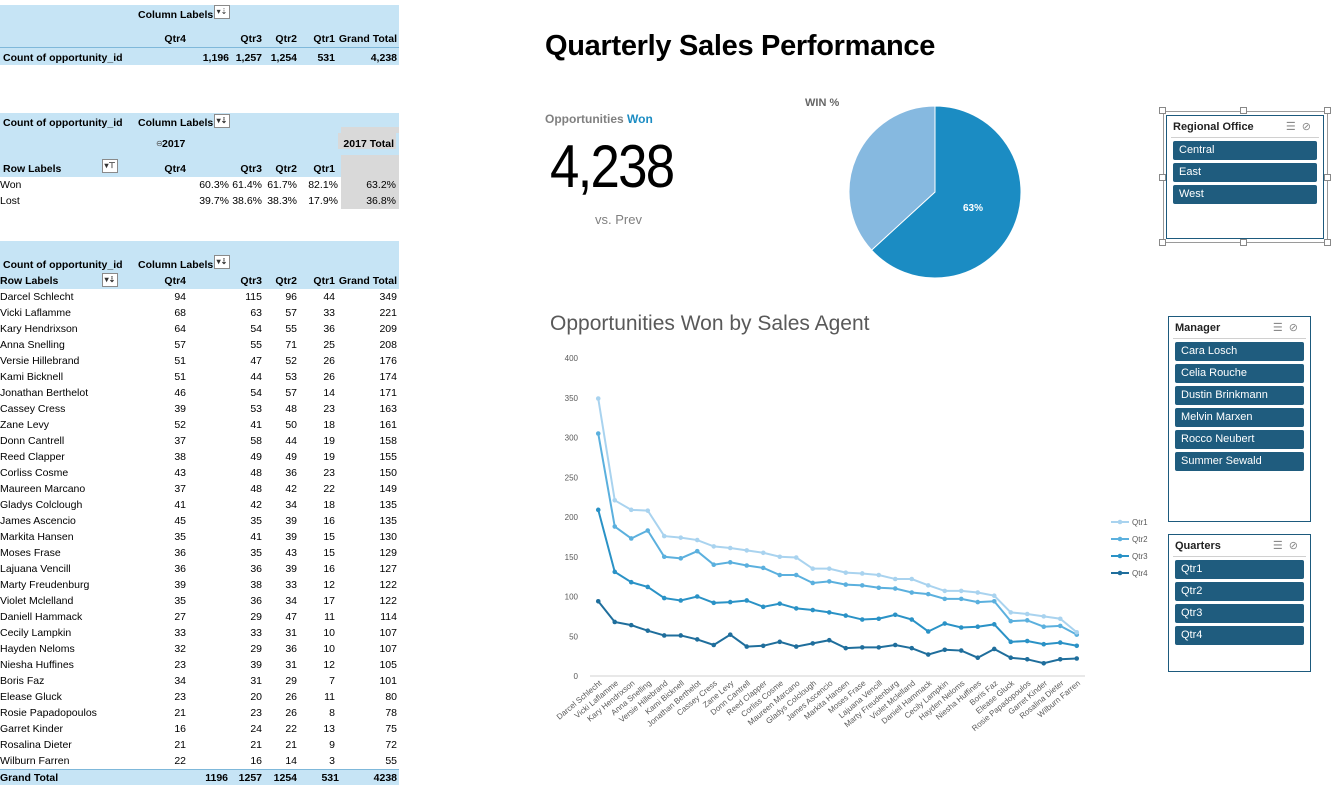  I want to click on pivot1-value: 4,238, so click(383, 58).